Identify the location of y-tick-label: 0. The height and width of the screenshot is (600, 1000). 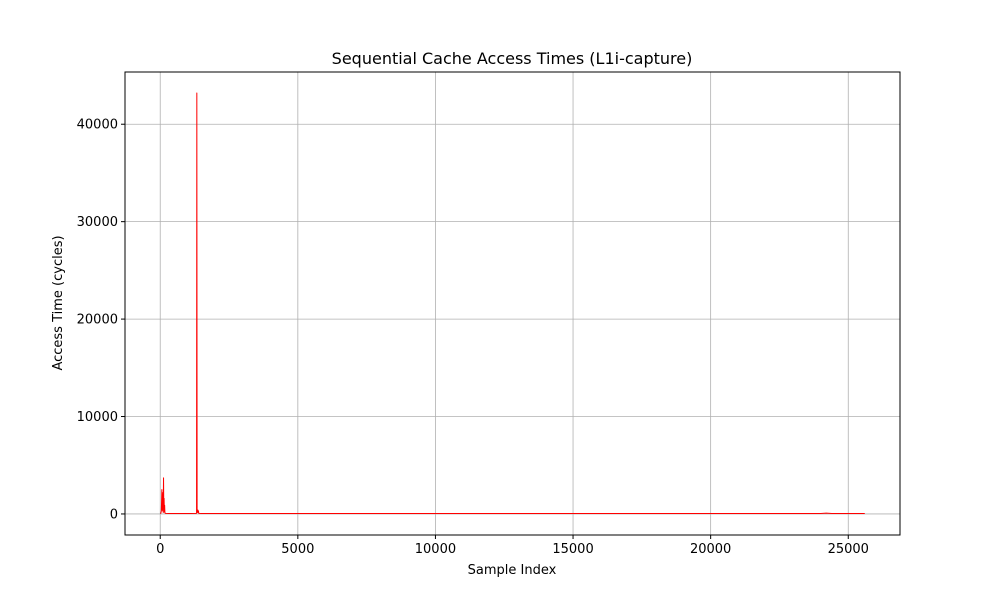
(114, 514).